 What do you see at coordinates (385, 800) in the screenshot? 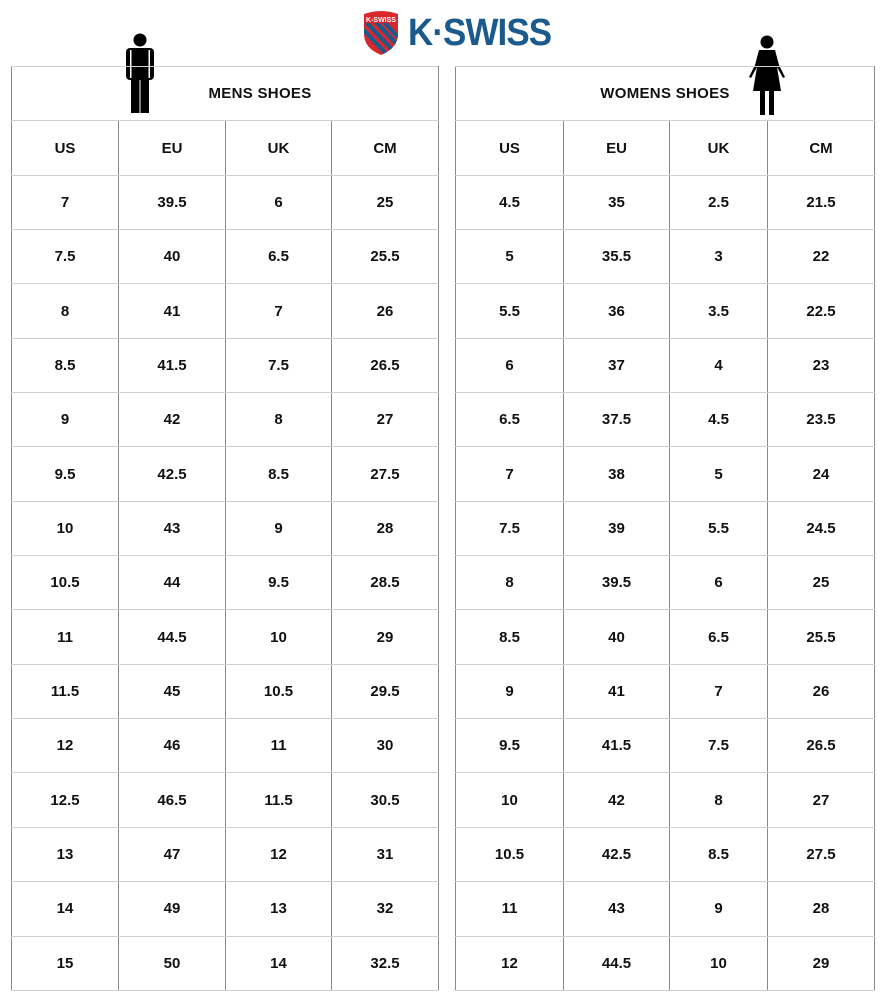
I see `table-cell: 30.5` at bounding box center [385, 800].